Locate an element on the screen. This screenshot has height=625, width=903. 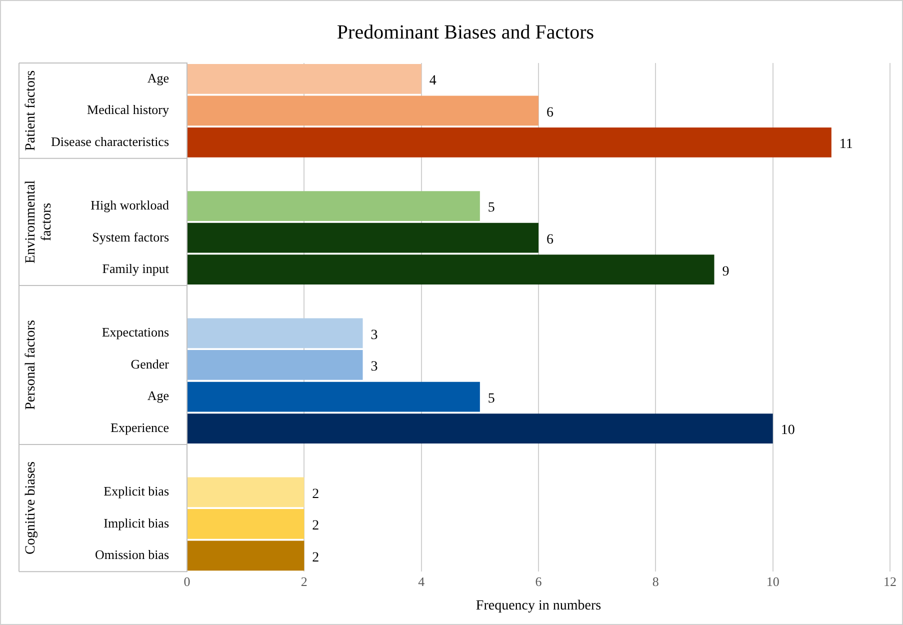
x-axis-title: Frequency in numbers is located at coordinates (539, 606).